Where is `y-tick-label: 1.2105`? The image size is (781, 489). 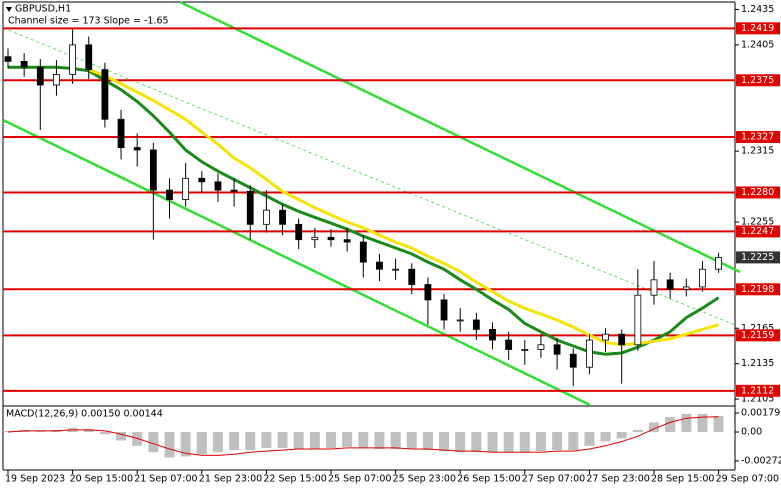
y-tick-label: 1.2105 is located at coordinates (757, 399).